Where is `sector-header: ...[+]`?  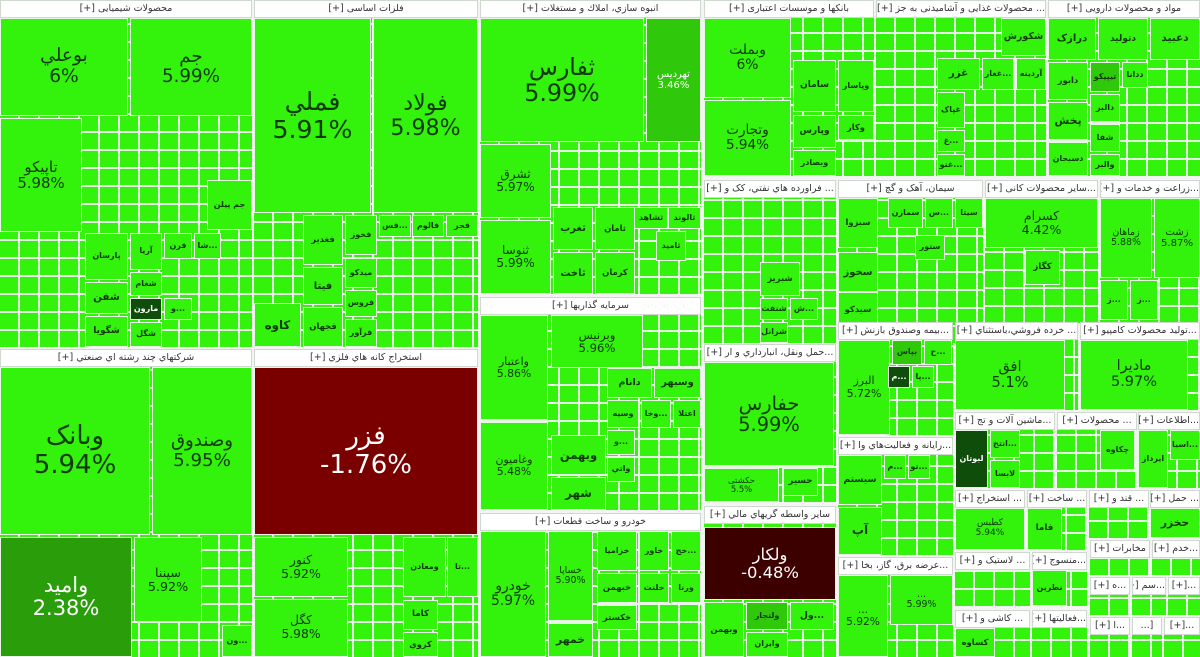 sector-header: ...[+] is located at coordinates (1182, 626).